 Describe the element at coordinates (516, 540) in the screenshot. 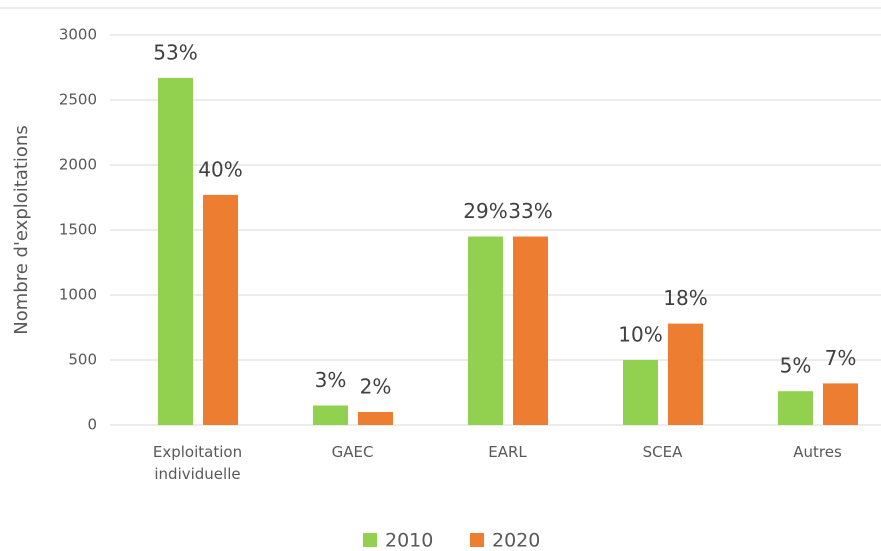

I see `legend-label: 2020` at that location.